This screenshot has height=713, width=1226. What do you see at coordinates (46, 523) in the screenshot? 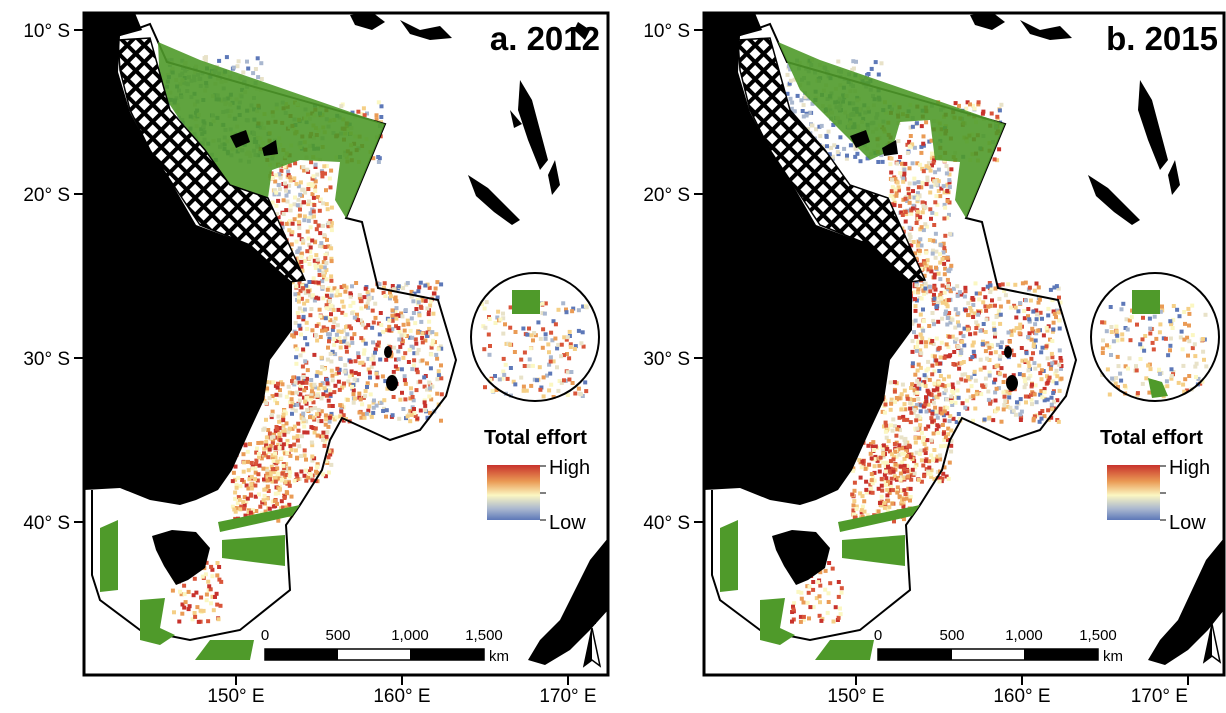
I see `y-tick-label: 40° S` at bounding box center [46, 523].